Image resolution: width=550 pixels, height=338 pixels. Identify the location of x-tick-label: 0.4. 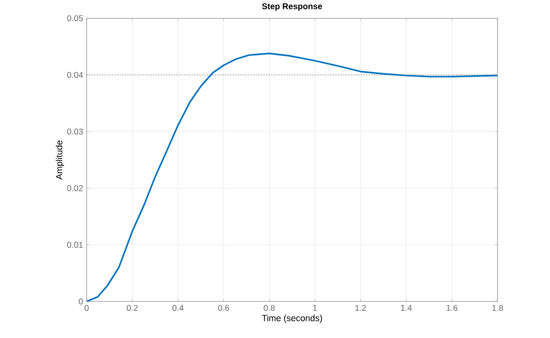
(178, 307).